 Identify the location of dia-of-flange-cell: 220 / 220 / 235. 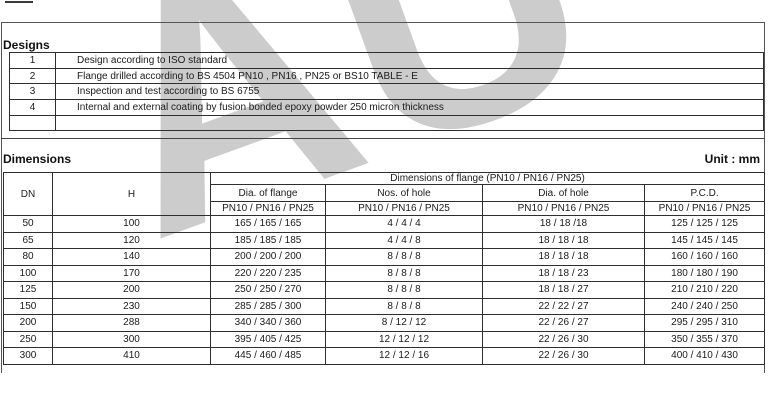
(268, 273).